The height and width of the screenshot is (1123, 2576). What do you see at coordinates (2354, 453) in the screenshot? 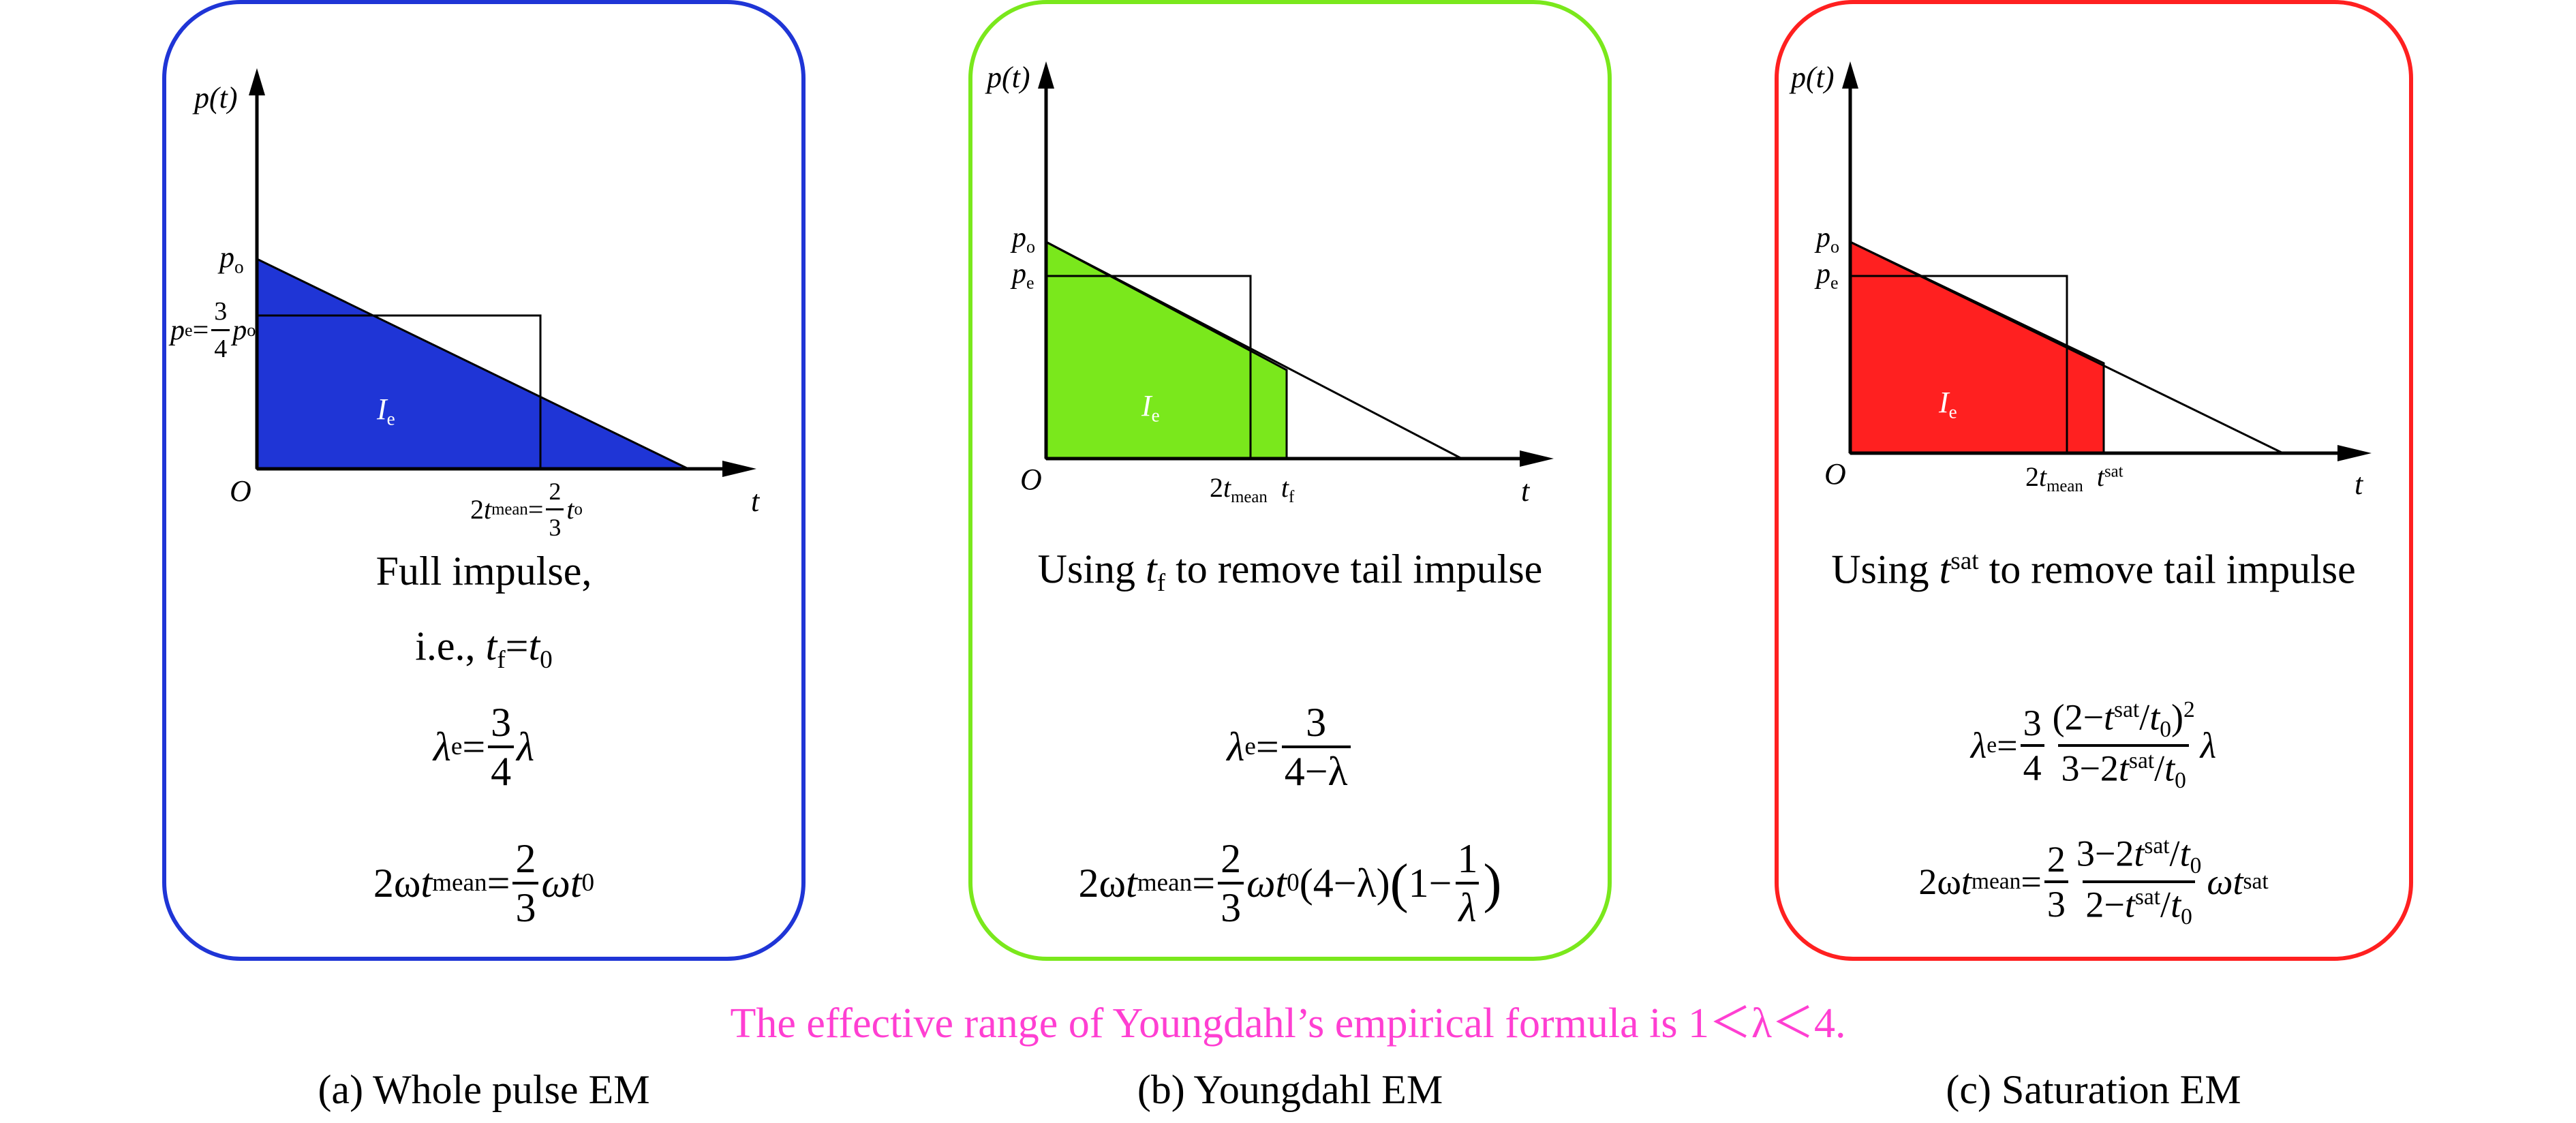
I see `x-arrow-c` at bounding box center [2354, 453].